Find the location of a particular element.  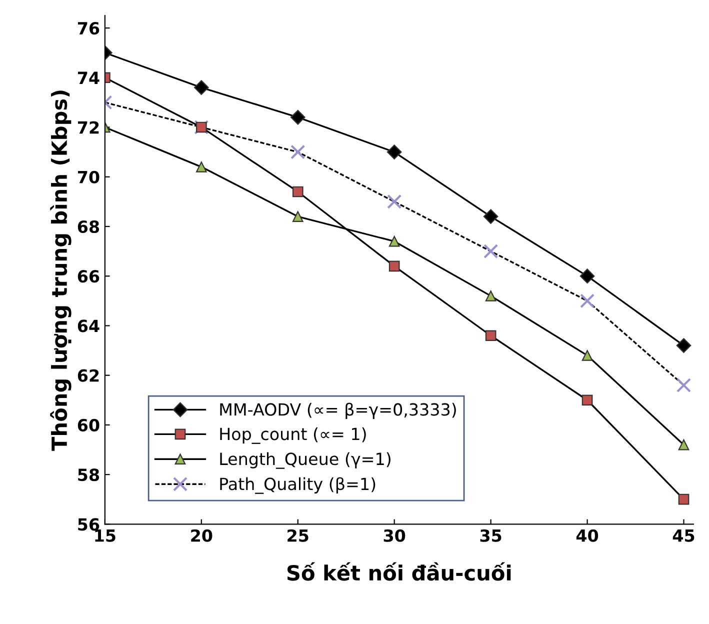

y-tick-label: 70 is located at coordinates (89, 177).